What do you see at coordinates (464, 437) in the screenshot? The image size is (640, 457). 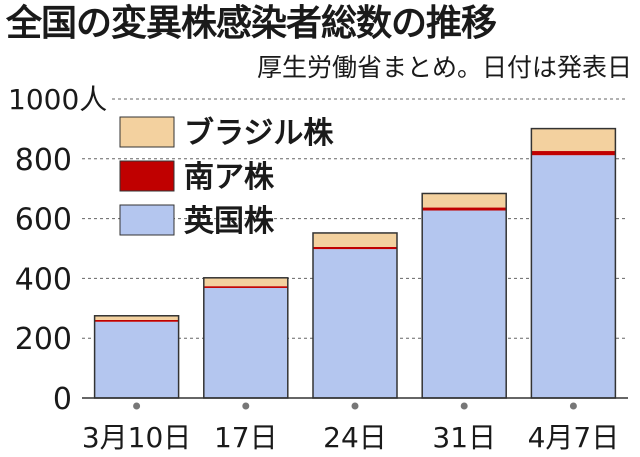 I see `x-tick-label: 31日` at bounding box center [464, 437].